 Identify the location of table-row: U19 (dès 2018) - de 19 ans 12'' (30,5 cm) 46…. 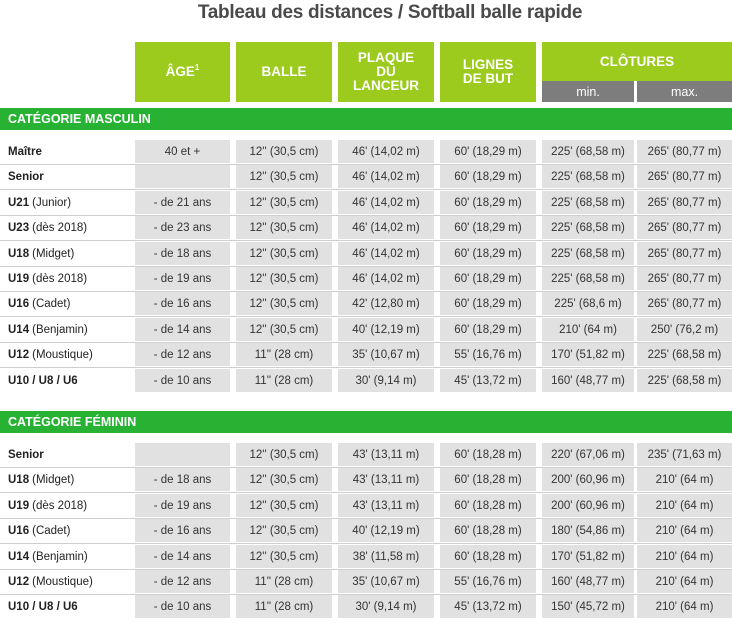
(366, 278).